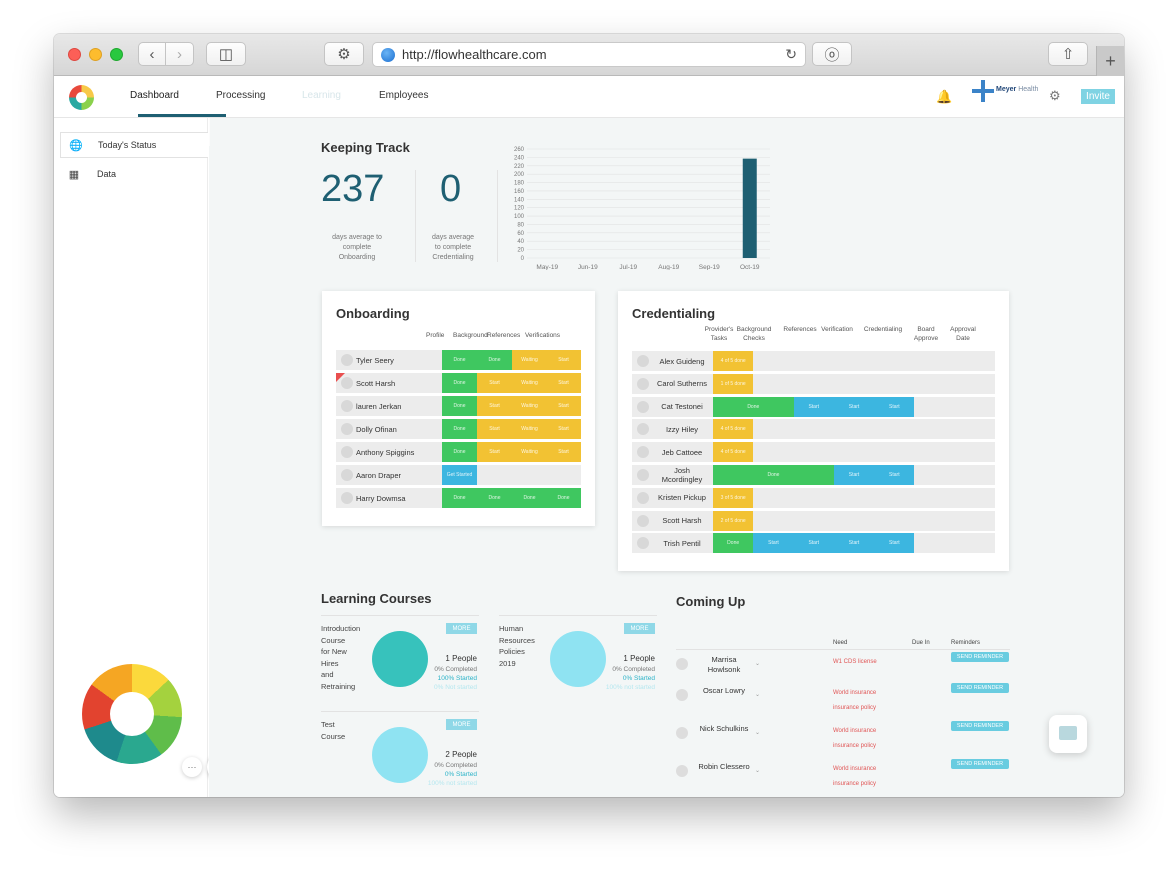 The height and width of the screenshot is (870, 1176). I want to click on invite-button: Invite, so click(1098, 96).